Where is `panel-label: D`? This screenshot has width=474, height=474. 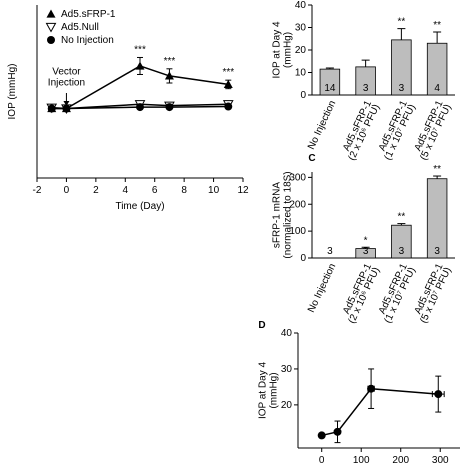 panel-label: D is located at coordinates (261, 325).